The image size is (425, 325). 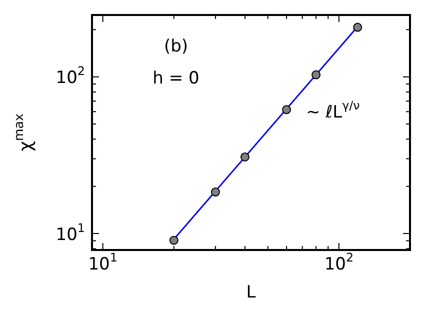 I want to click on annotation: (b), so click(x=176, y=46).